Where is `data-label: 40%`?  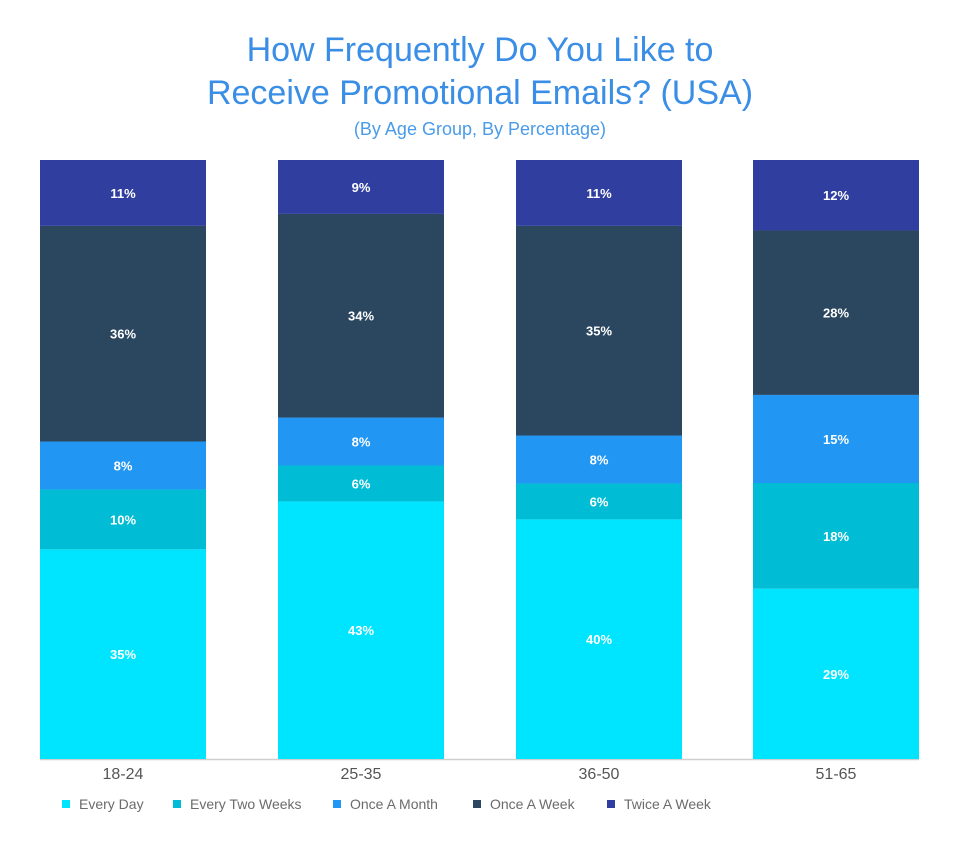 data-label: 40% is located at coordinates (599, 639).